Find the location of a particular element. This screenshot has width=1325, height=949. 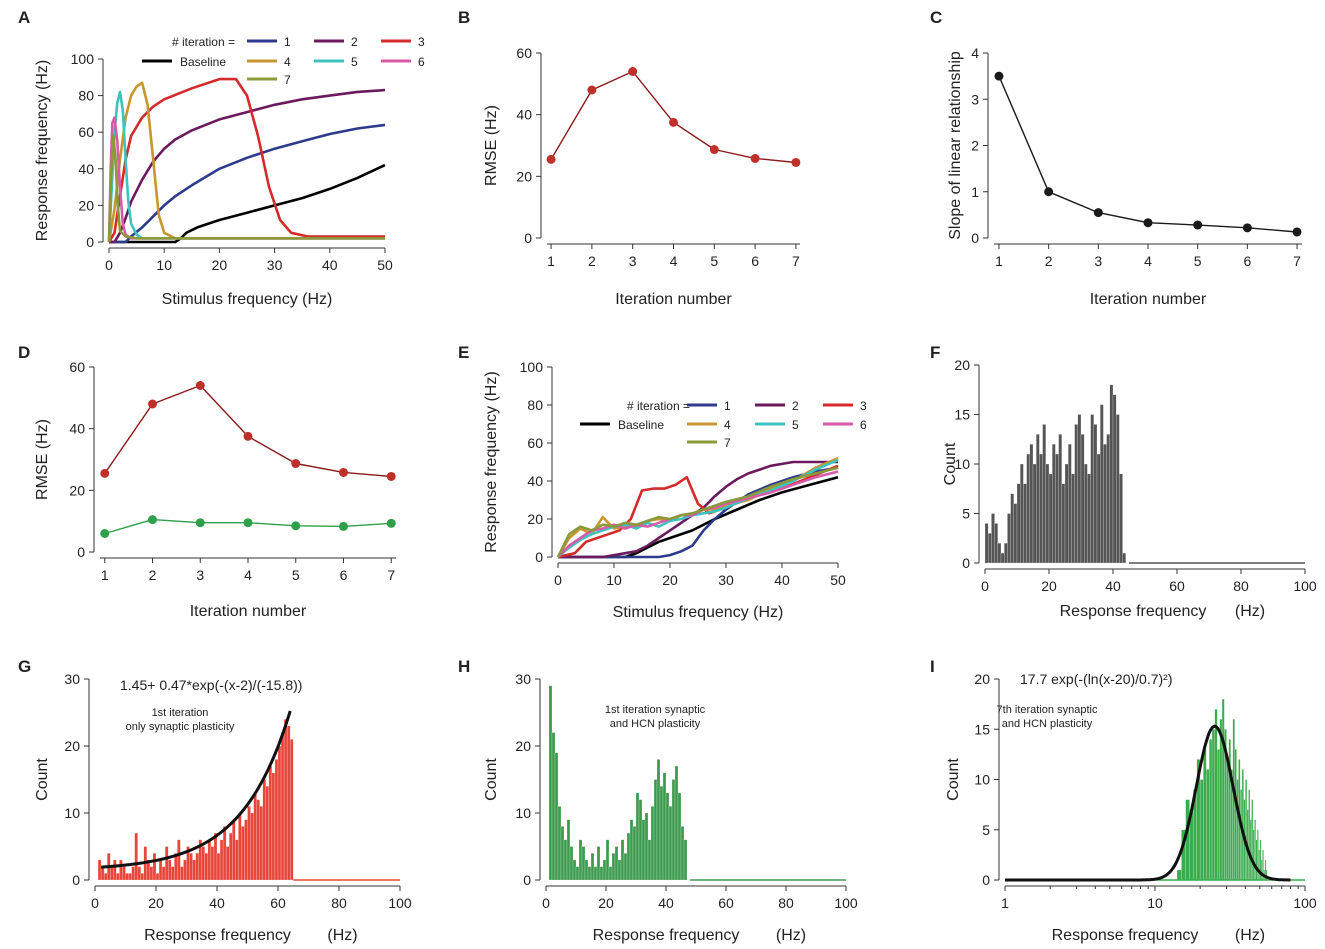

series-line-baseline is located at coordinates (247, 203).